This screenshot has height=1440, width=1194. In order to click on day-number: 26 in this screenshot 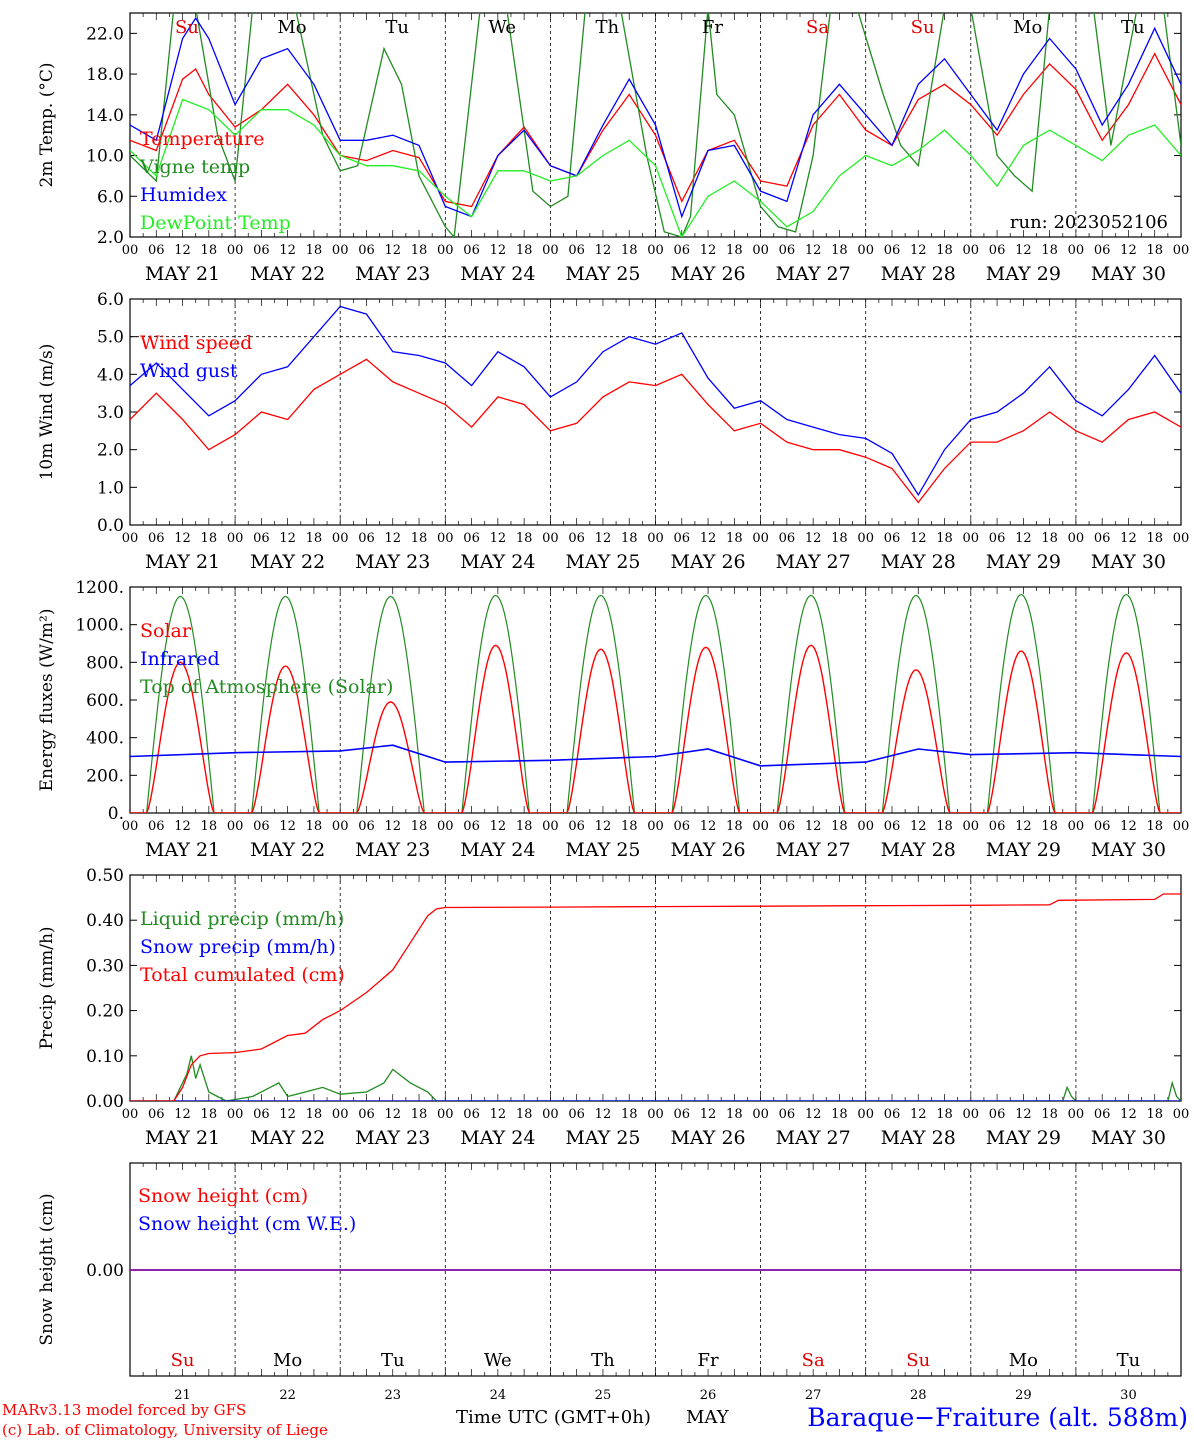, I will do `click(708, 1395)`.